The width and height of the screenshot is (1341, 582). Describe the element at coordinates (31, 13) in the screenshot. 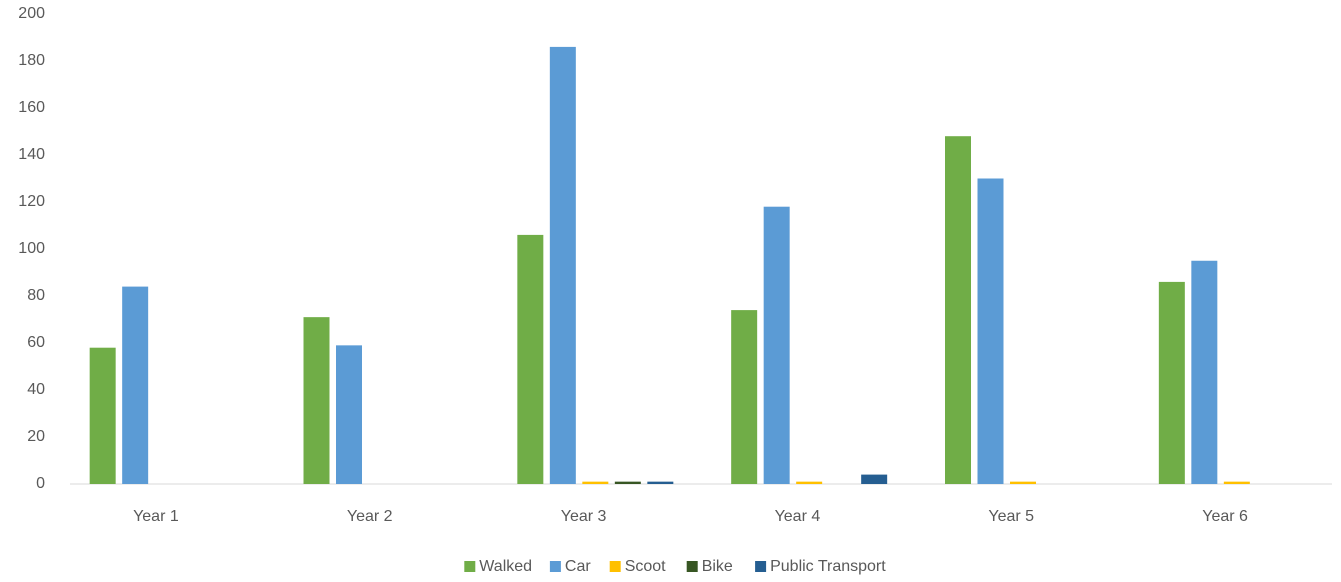

I see `y-tick-label: 200` at that location.